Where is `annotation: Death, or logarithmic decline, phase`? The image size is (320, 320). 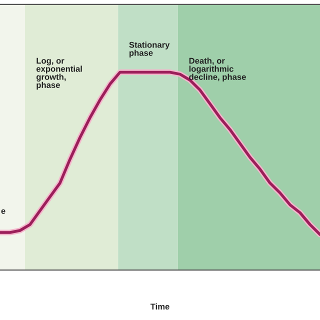 annotation: Death, or logarithmic decline, phase is located at coordinates (217, 70).